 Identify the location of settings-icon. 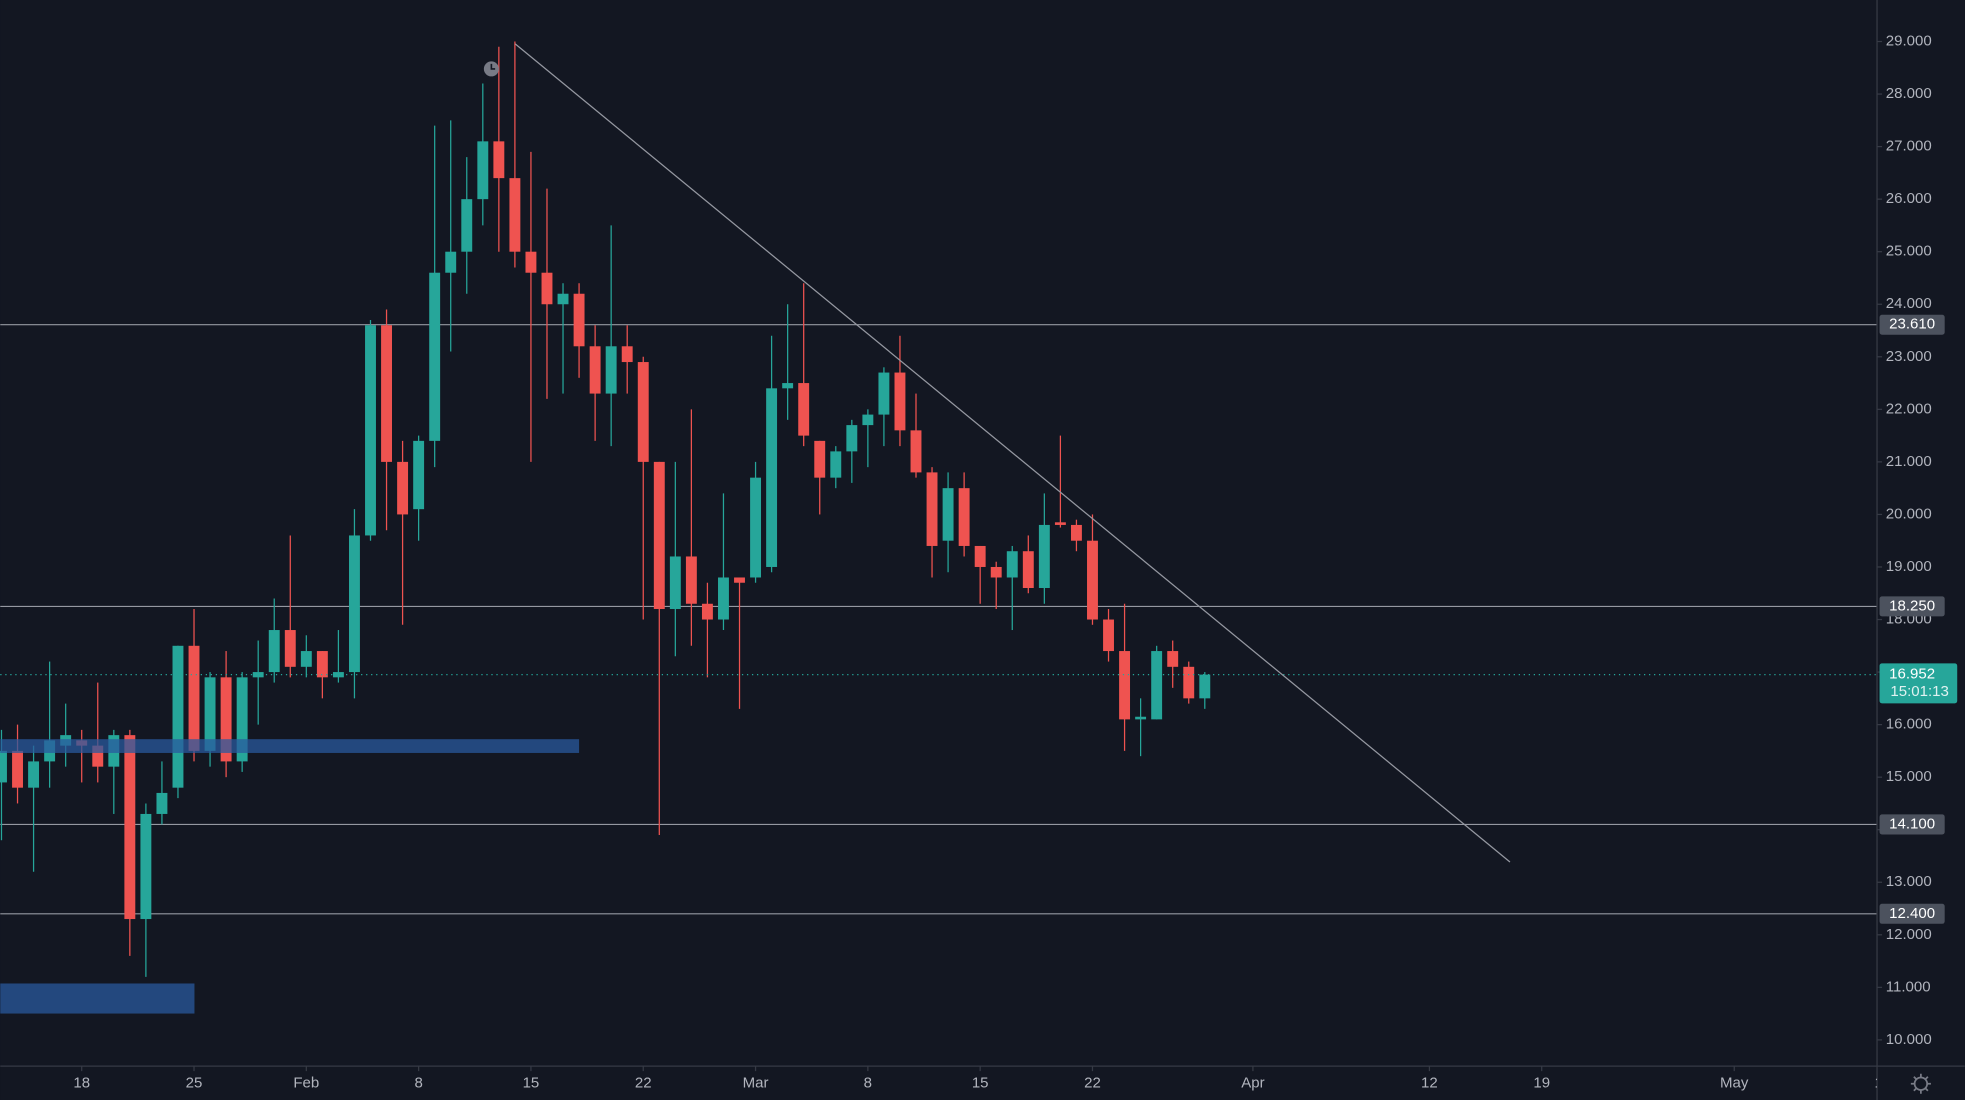
(1920, 1083).